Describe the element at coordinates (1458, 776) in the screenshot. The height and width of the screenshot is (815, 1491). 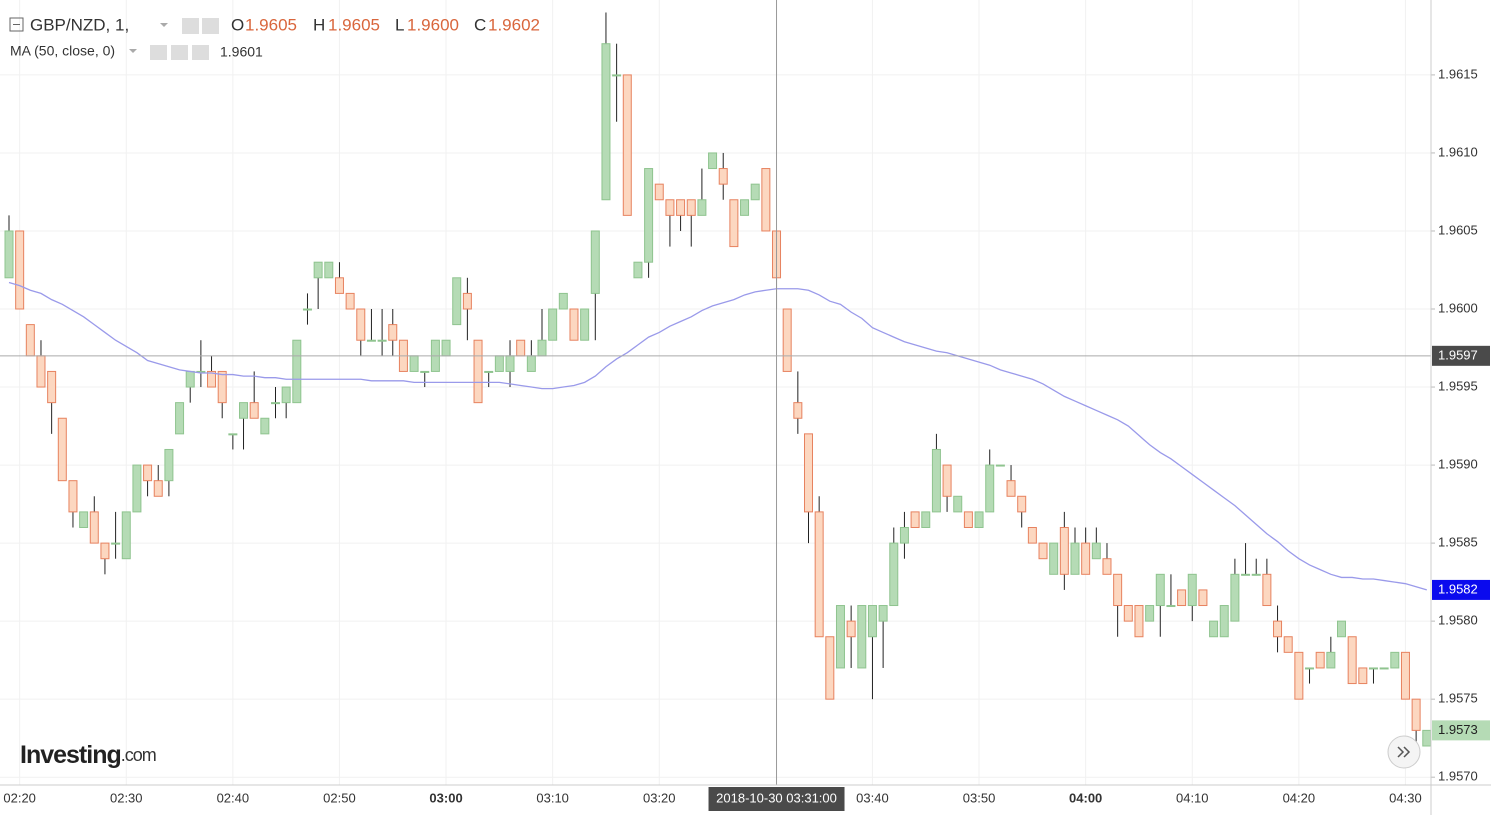
I see `y-tick-label: 1.9570` at that location.